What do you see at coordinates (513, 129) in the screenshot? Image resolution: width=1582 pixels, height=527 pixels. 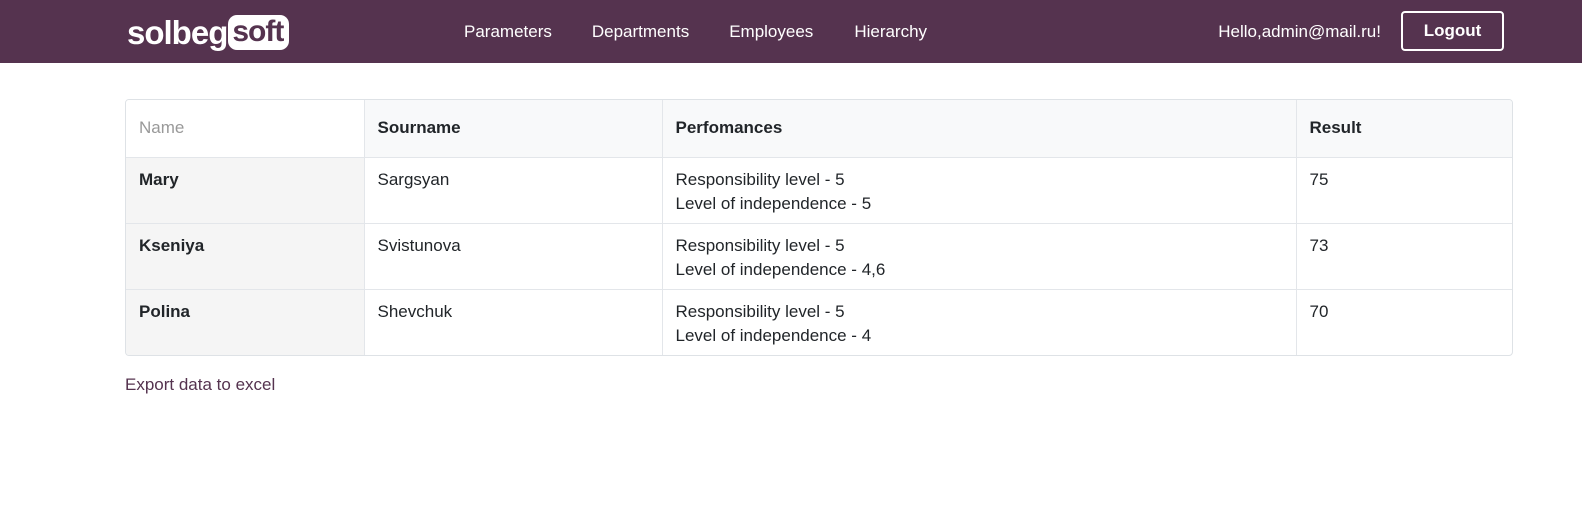 I see `column-header-surname: Sourname` at bounding box center [513, 129].